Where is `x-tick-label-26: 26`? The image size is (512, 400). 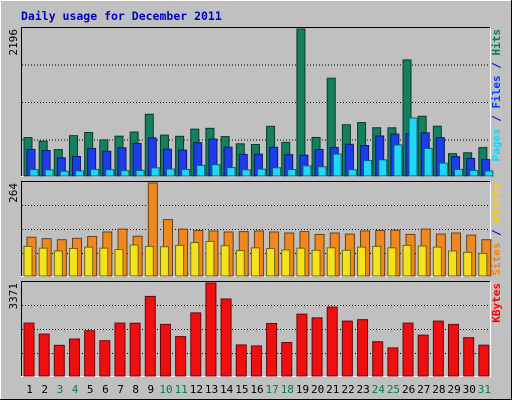 x-tick-label-26: 26 is located at coordinates (408, 389).